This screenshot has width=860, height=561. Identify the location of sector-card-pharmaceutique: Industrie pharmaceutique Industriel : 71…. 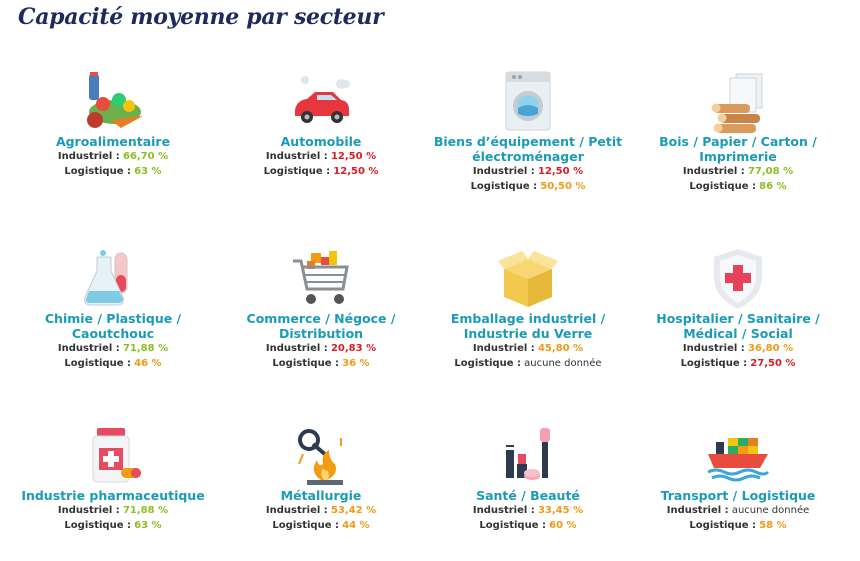
(113, 478).